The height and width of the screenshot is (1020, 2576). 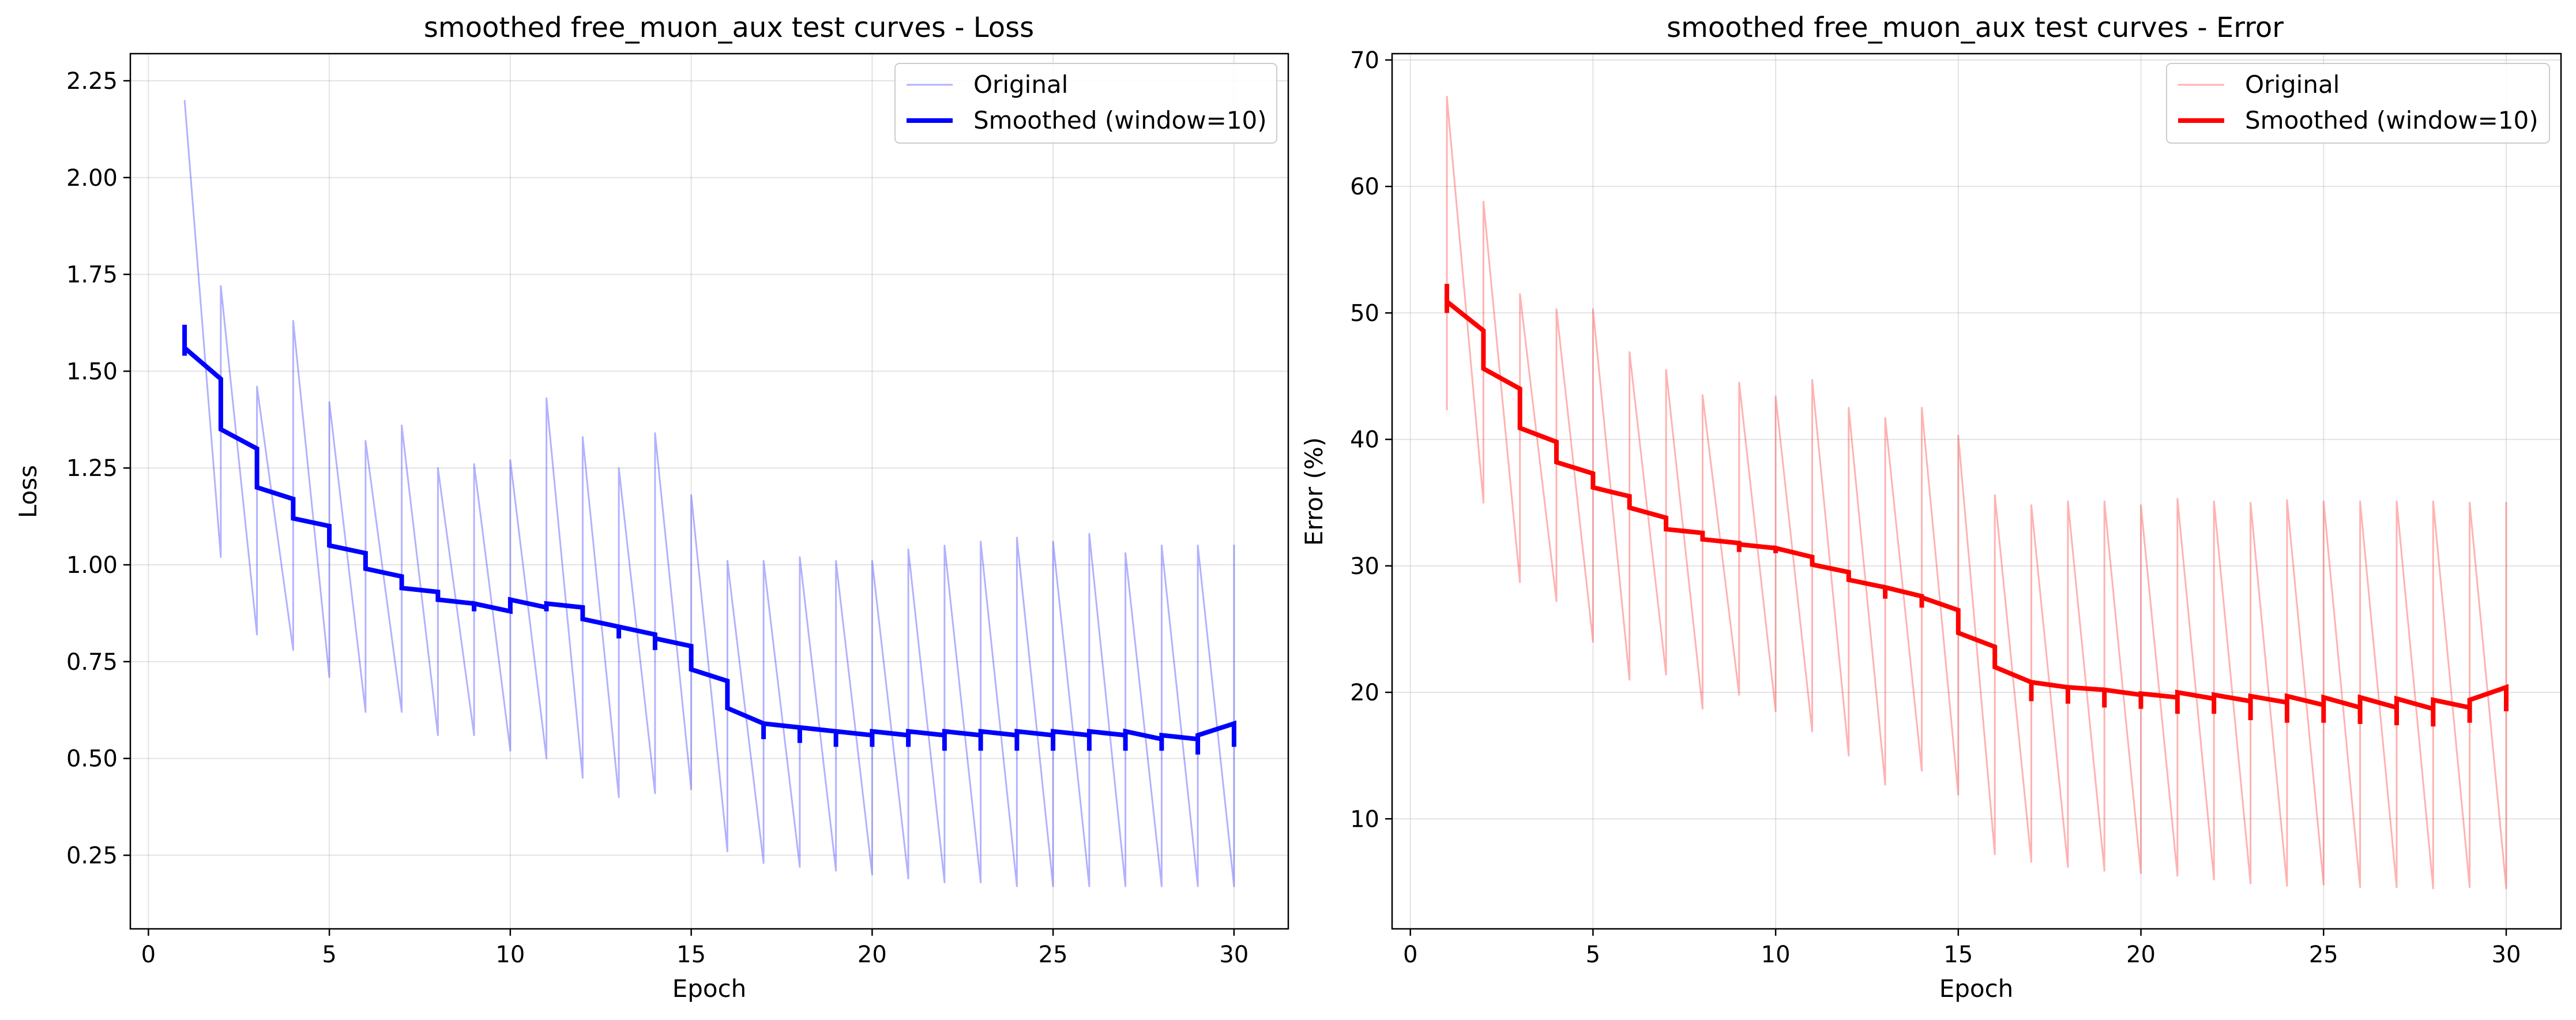 What do you see at coordinates (92, 81) in the screenshot?
I see `loss-y-tick-label: 2.25` at bounding box center [92, 81].